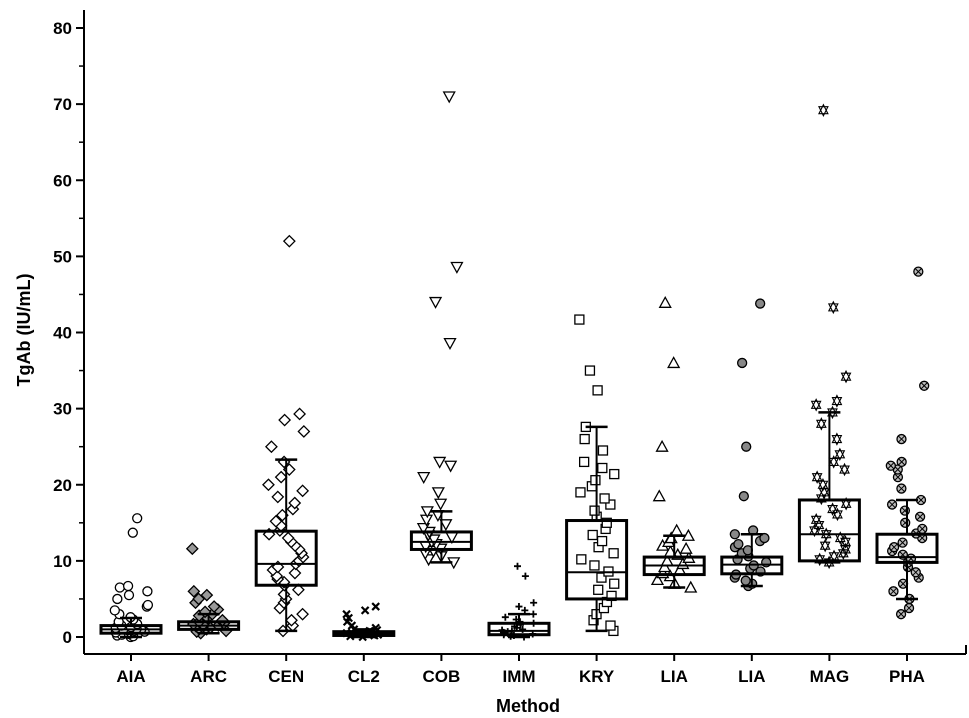  Describe the element at coordinates (62, 333) in the screenshot. I see `y-tick-label: 40` at that location.